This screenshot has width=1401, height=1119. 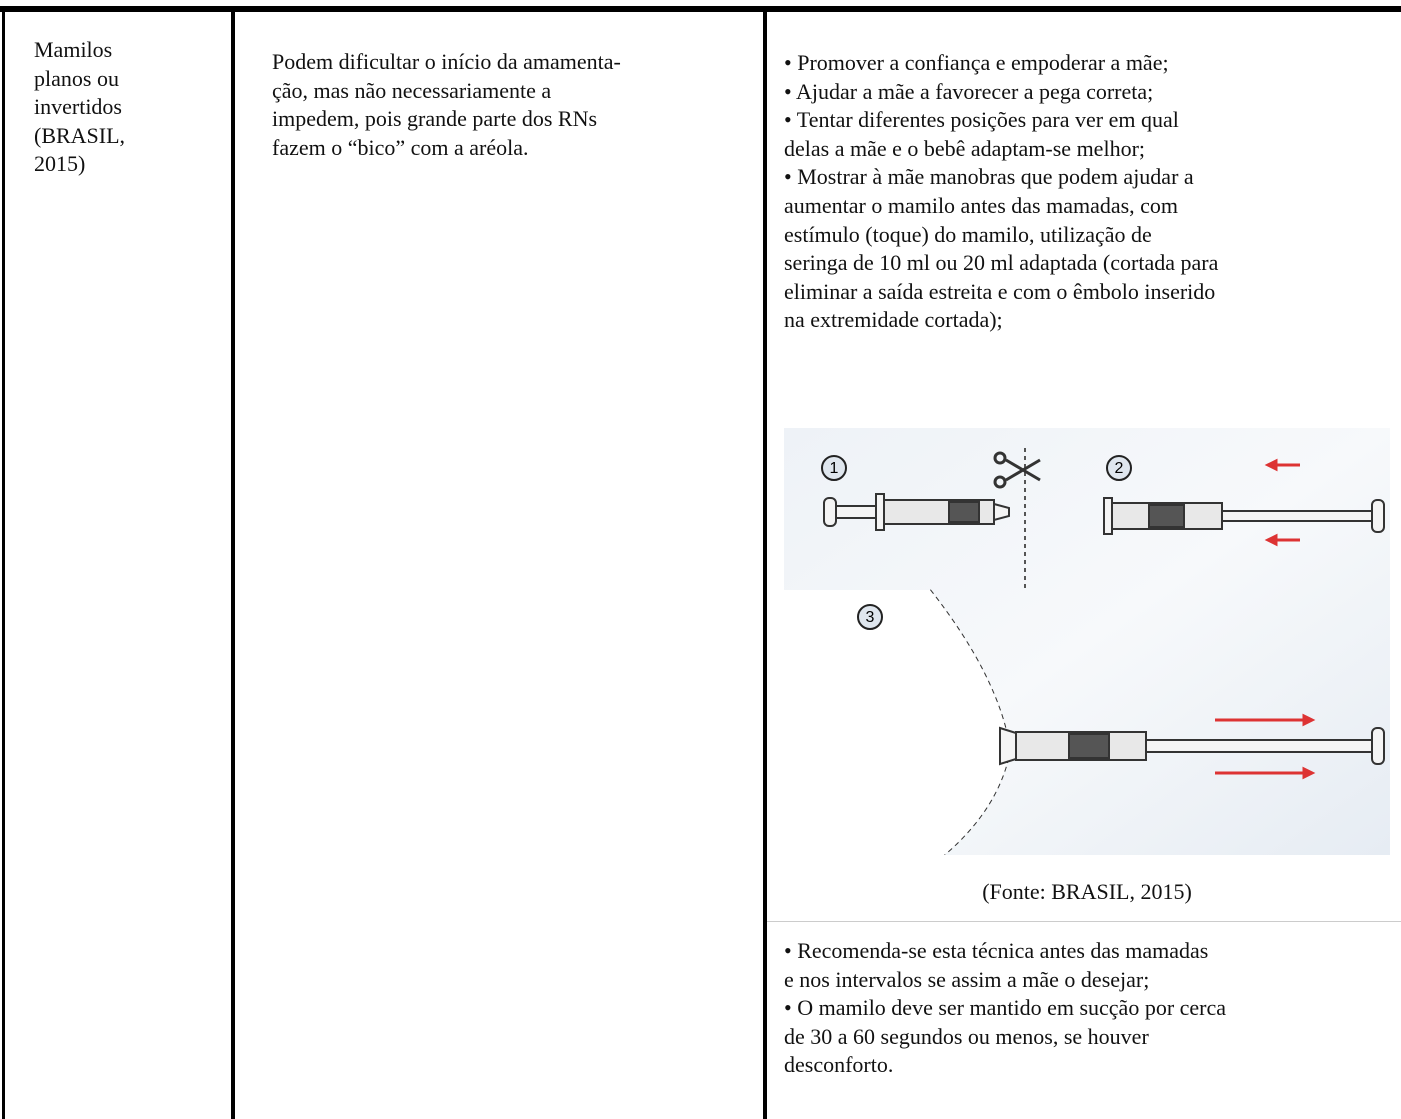 I want to click on text-line: aumentar o mamilo antes das mamadas, com, so click(x=981, y=205).